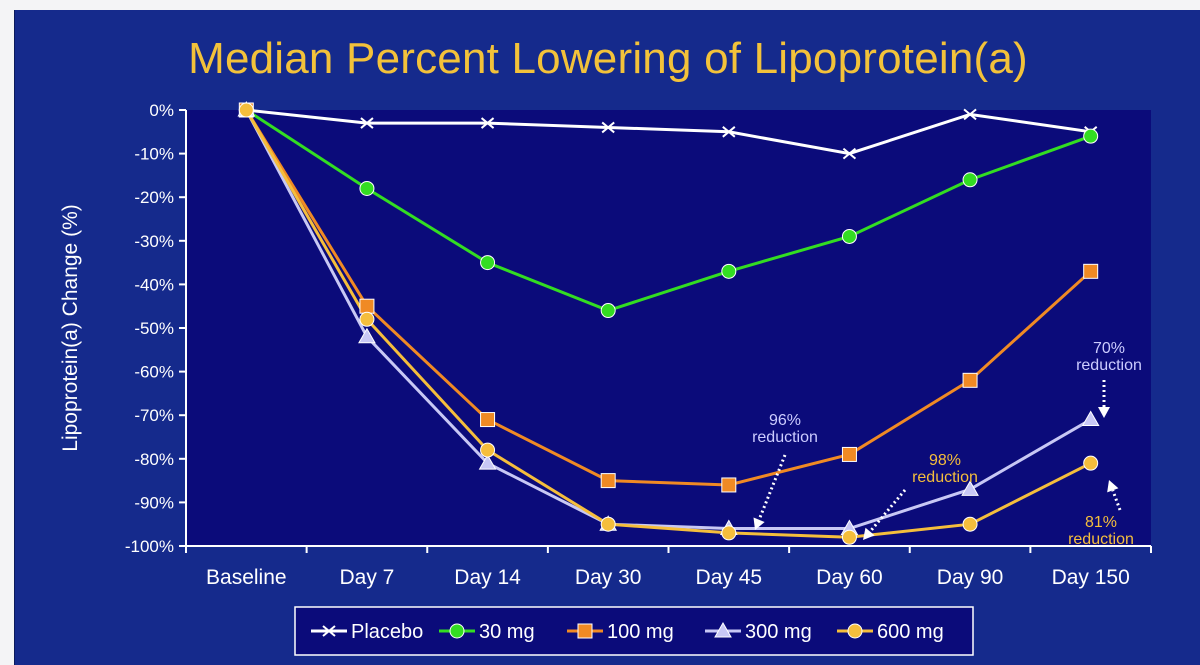  What do you see at coordinates (149, 546) in the screenshot?
I see `y-tick-label: -100%` at bounding box center [149, 546].